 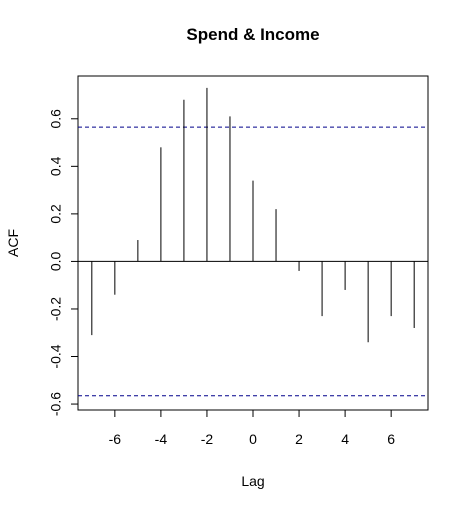 What do you see at coordinates (299, 439) in the screenshot?
I see `x-tick-label: 2` at bounding box center [299, 439].